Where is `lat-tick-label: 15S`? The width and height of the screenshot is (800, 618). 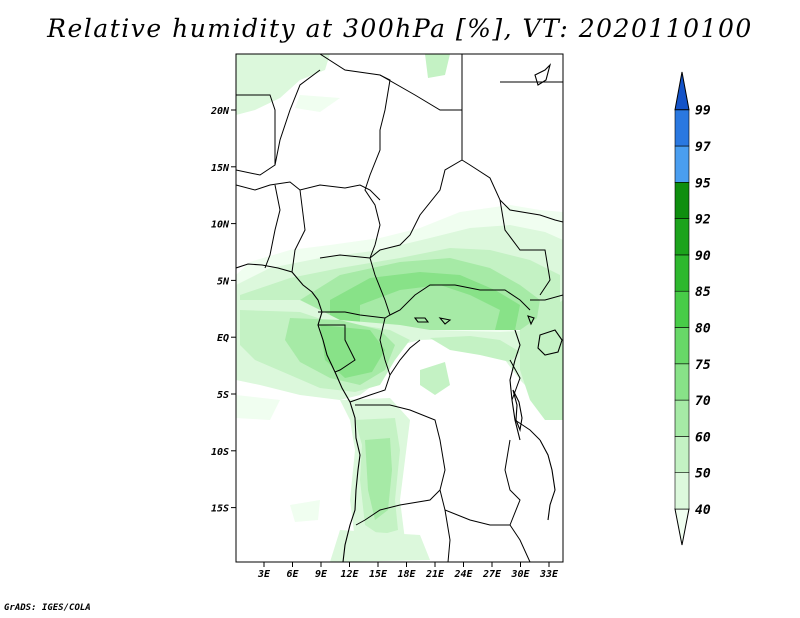
lat-tick-label: 15S is located at coordinates (220, 509).